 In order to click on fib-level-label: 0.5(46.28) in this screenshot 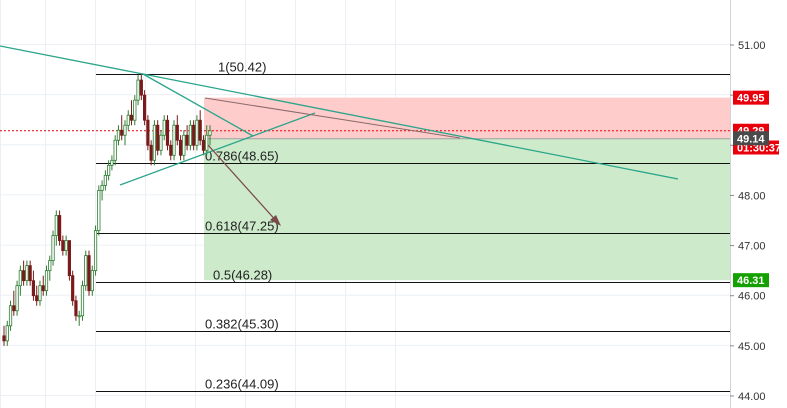, I will do `click(242, 275)`.